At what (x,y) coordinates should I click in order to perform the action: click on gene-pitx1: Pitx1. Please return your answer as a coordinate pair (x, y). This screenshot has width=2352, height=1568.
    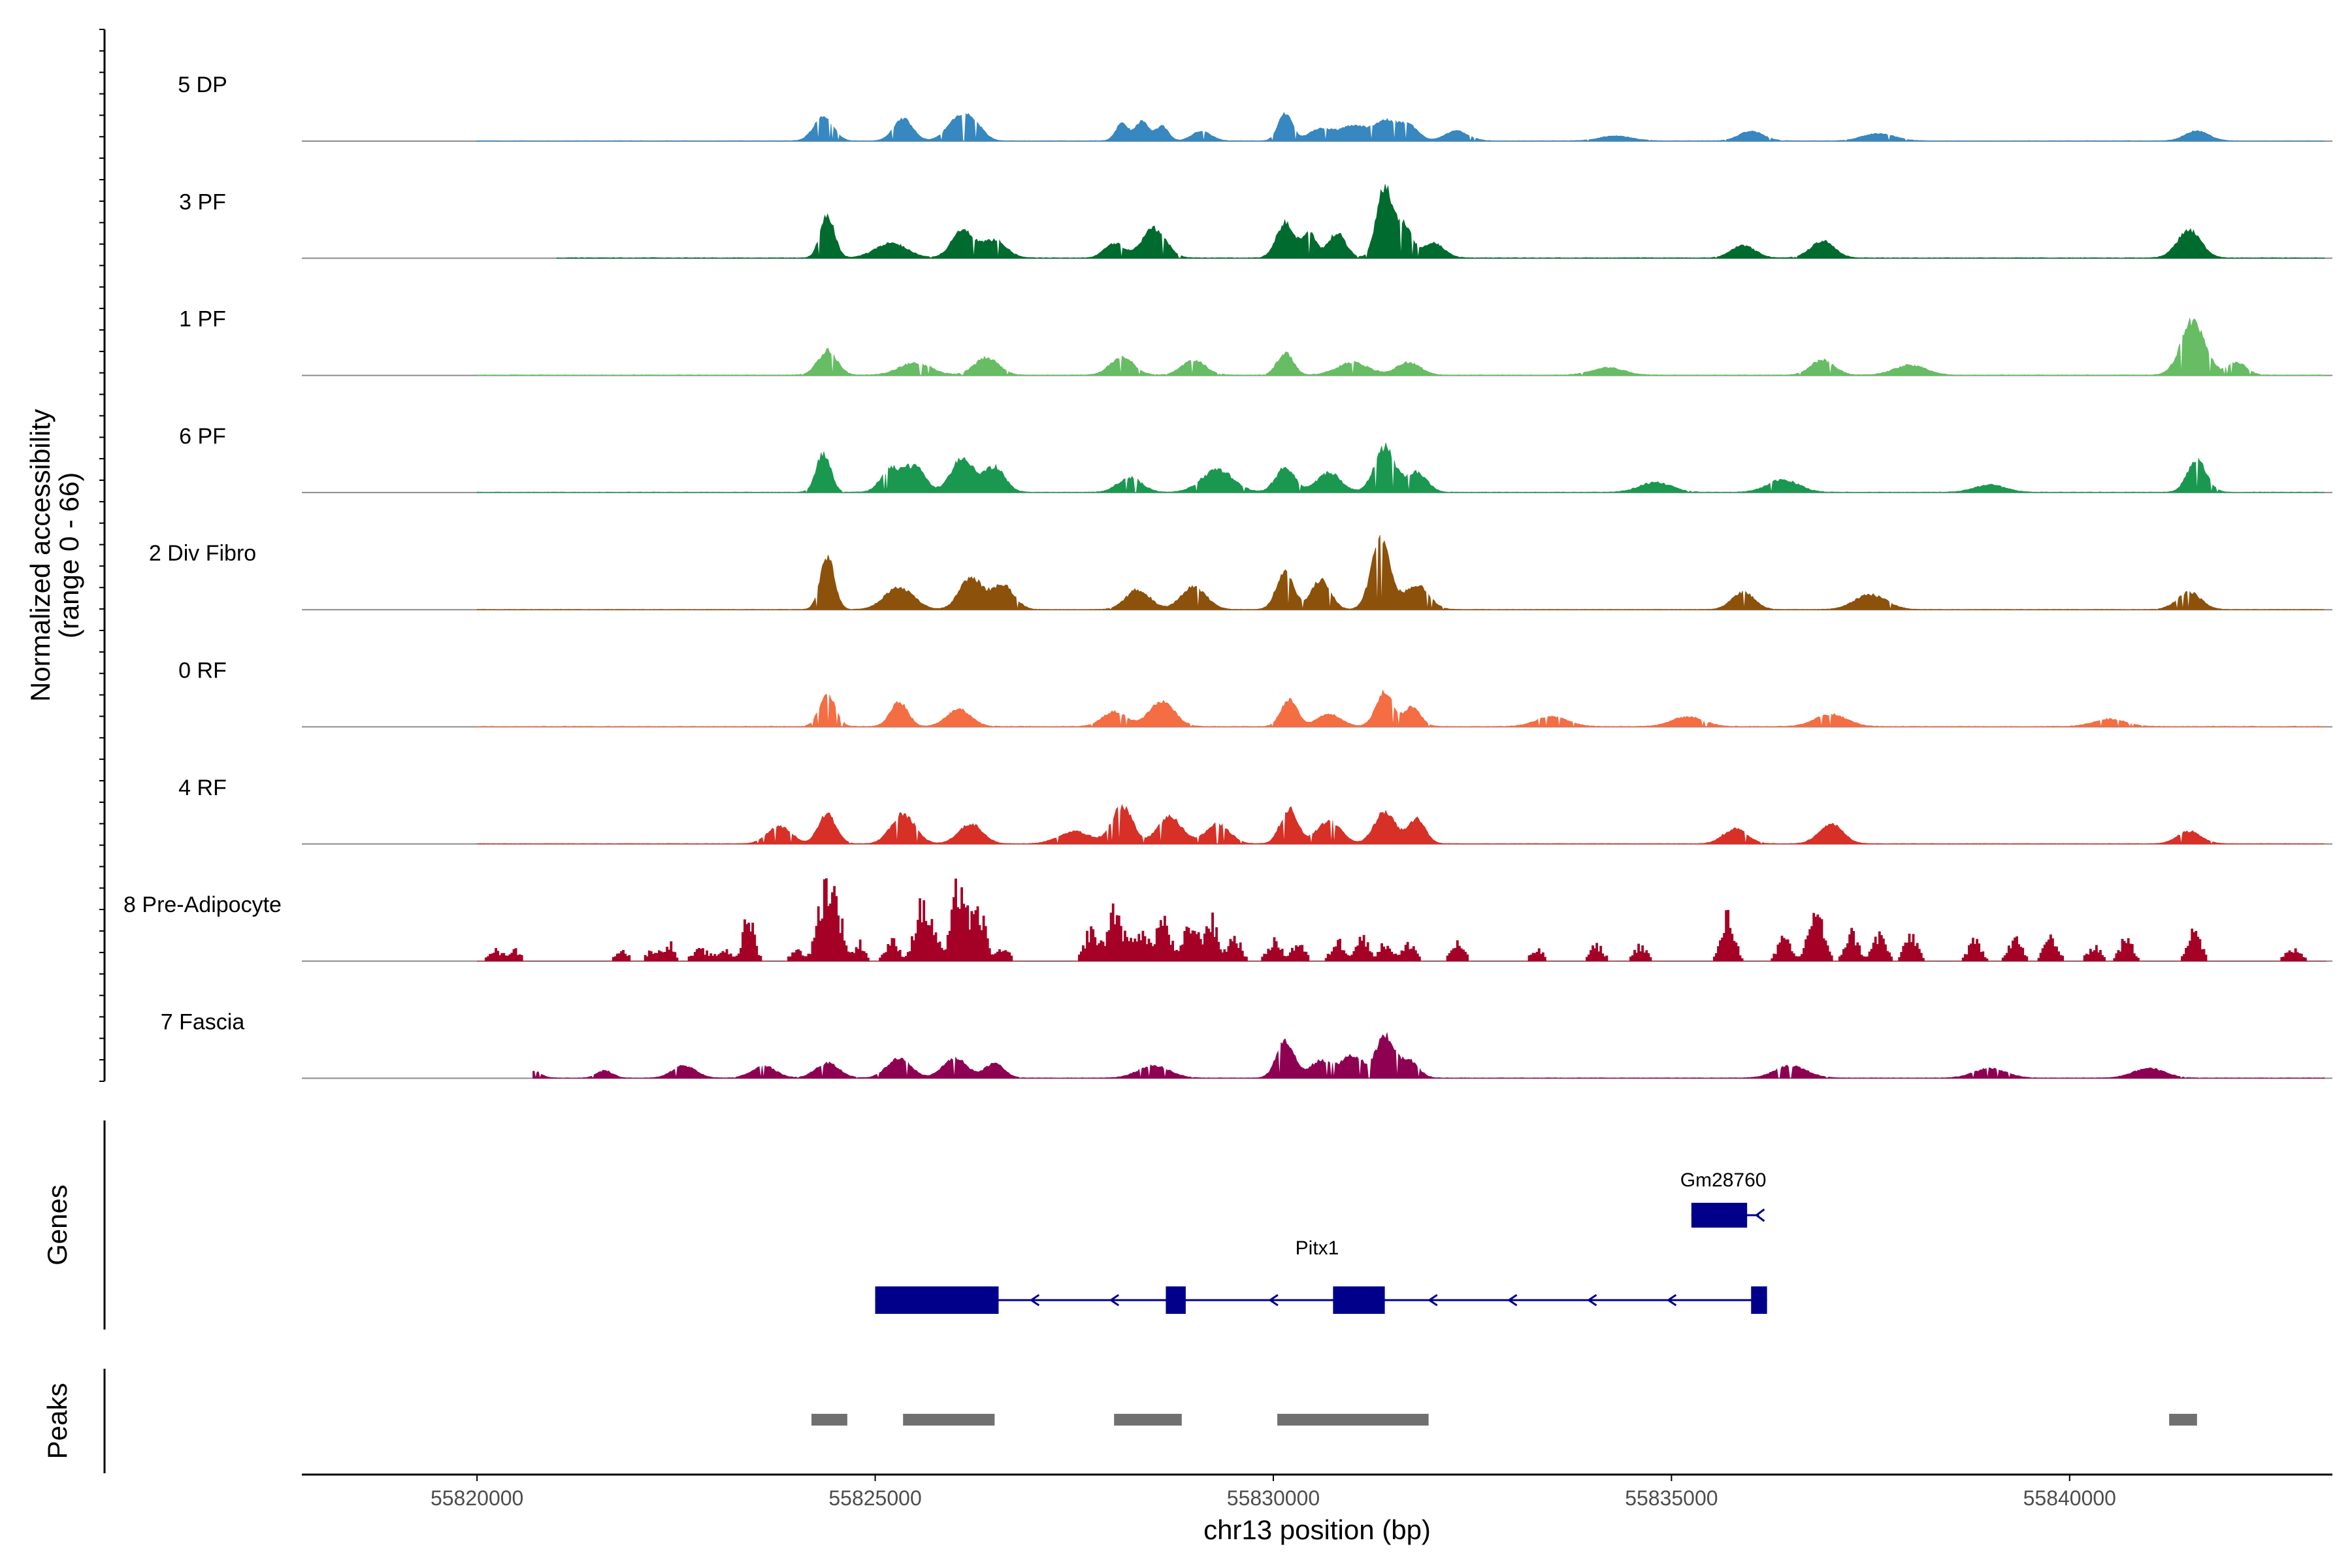
    Looking at the image, I should click on (1321, 1275).